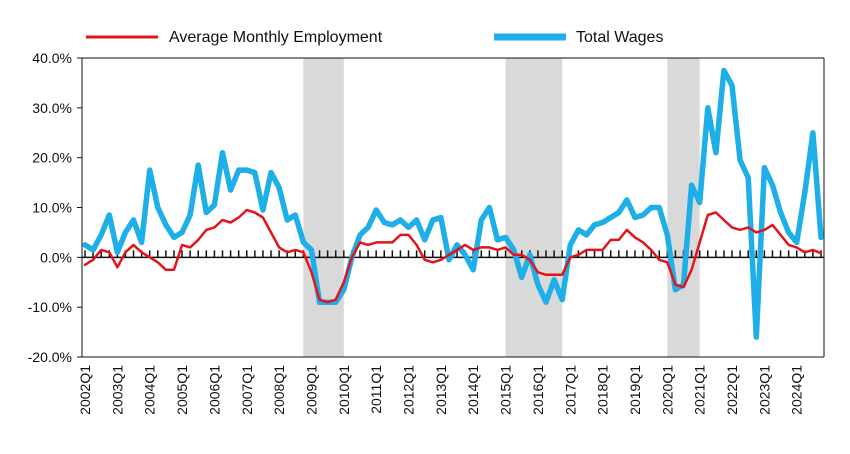  Describe the element at coordinates (247, 390) in the screenshot. I see `x-tick-label: 2007Q1` at that location.